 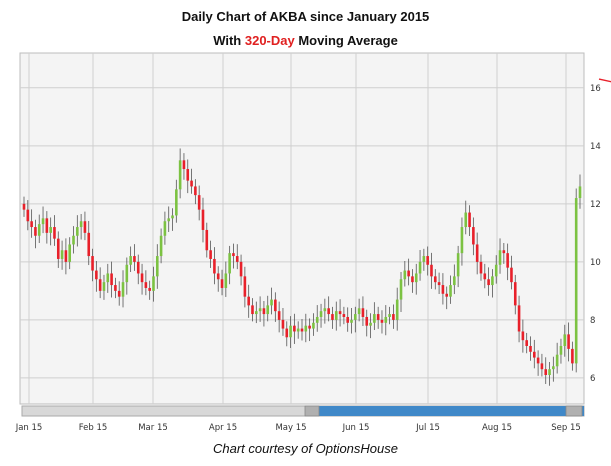 I want to click on scrollbar-thumb, so click(x=446, y=411).